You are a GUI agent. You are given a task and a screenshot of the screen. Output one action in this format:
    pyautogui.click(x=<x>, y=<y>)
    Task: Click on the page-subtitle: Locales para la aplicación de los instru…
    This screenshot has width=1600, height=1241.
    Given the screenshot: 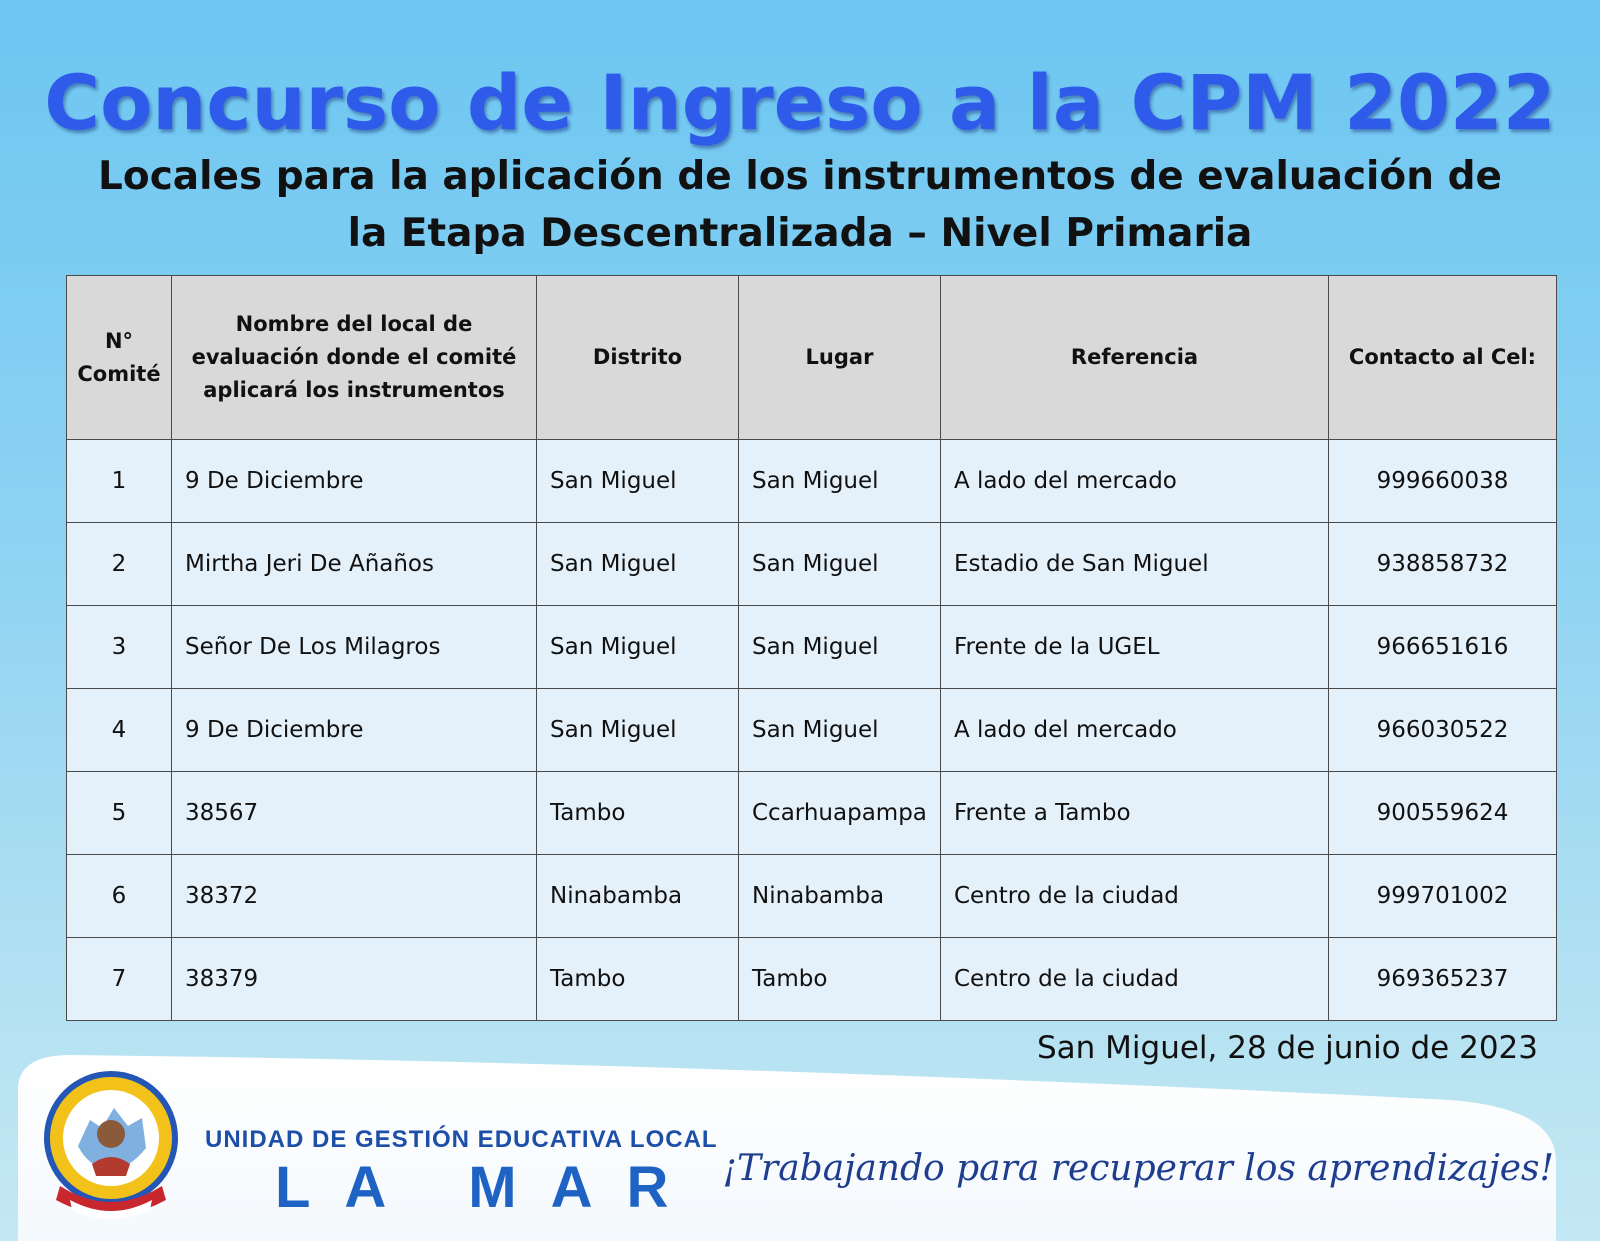 What is the action you would take?
    pyautogui.click(x=800, y=205)
    